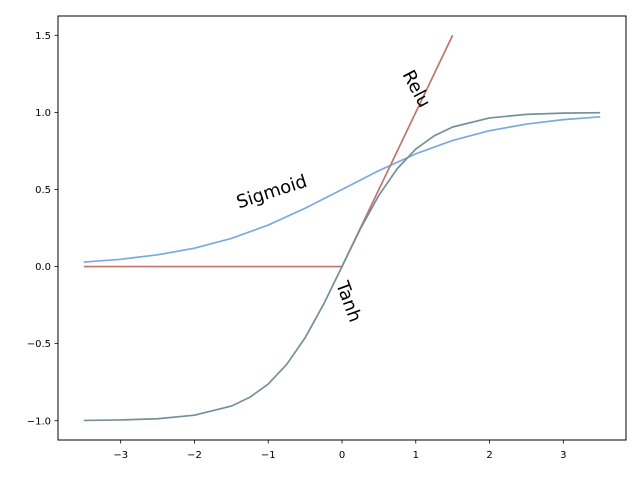 The image size is (640, 480). I want to click on x-tick-label: −2, so click(194, 455).